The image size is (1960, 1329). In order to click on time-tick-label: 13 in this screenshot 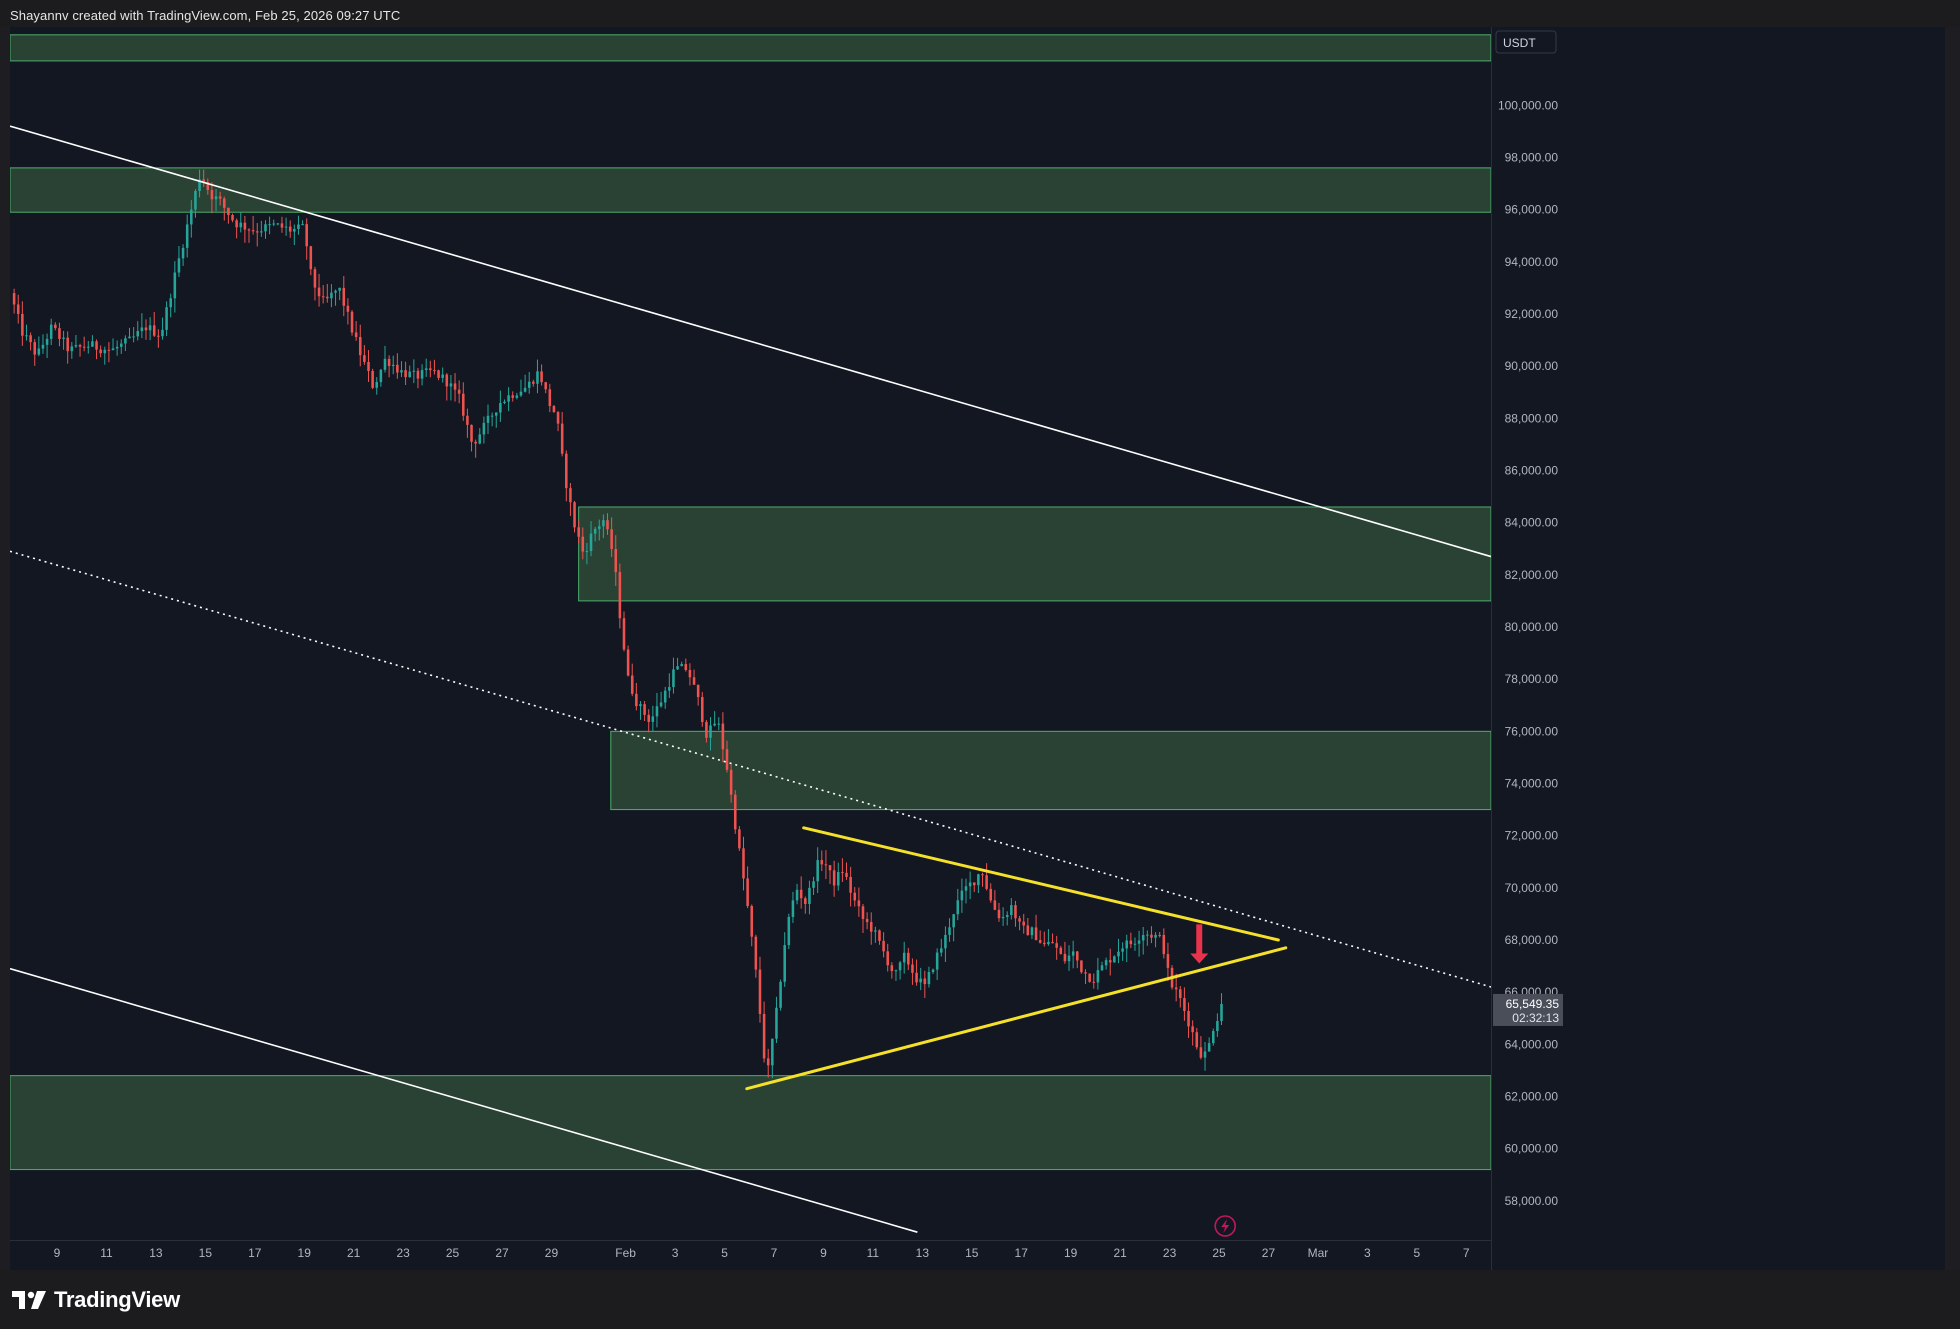, I will do `click(923, 1253)`.